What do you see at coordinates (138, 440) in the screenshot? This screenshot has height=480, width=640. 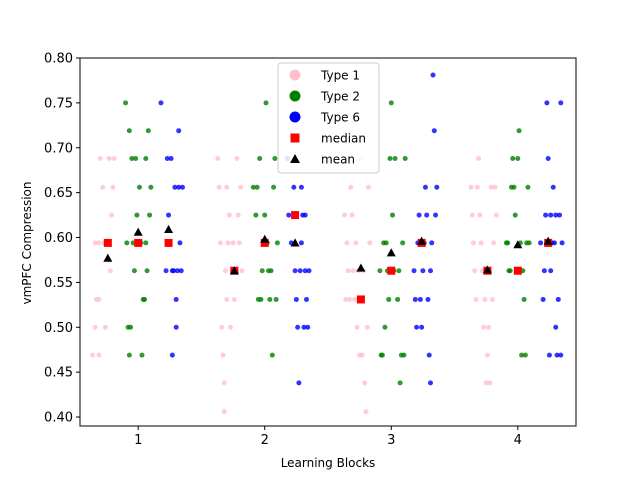 I see `x-tick-label: 1` at bounding box center [138, 440].